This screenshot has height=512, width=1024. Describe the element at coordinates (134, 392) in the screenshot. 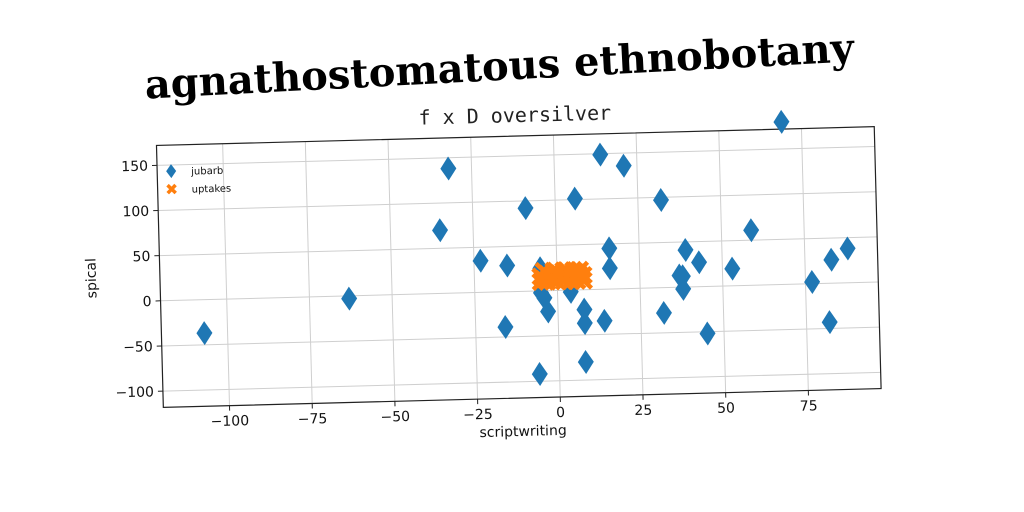

I see `y-tick-label: −100` at that location.